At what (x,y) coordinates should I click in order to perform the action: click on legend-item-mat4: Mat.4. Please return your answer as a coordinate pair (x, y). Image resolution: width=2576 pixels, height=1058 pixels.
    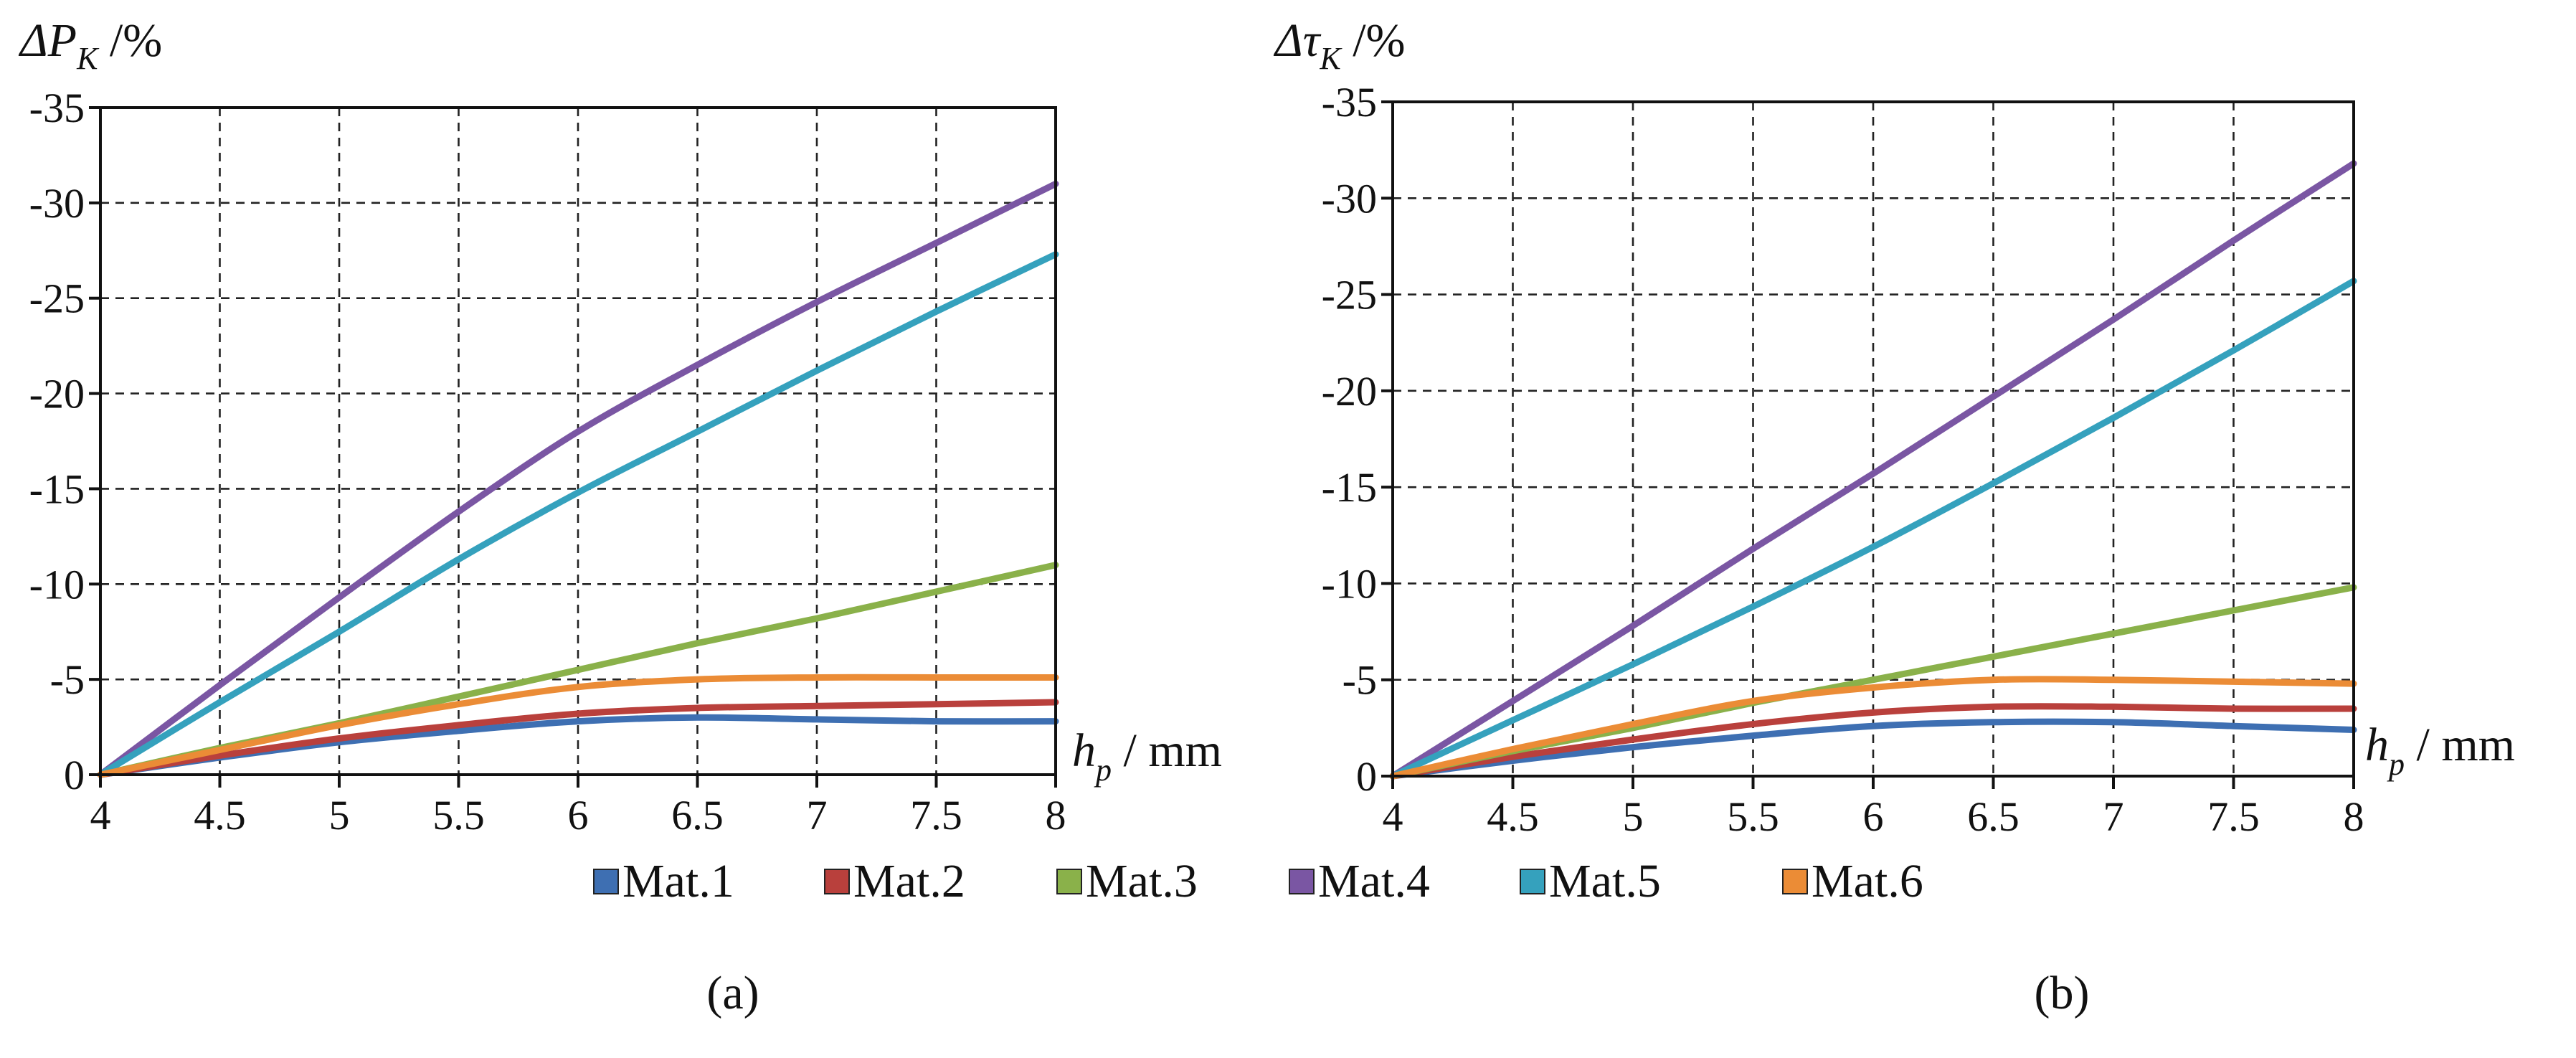
    Looking at the image, I should click on (1359, 881).